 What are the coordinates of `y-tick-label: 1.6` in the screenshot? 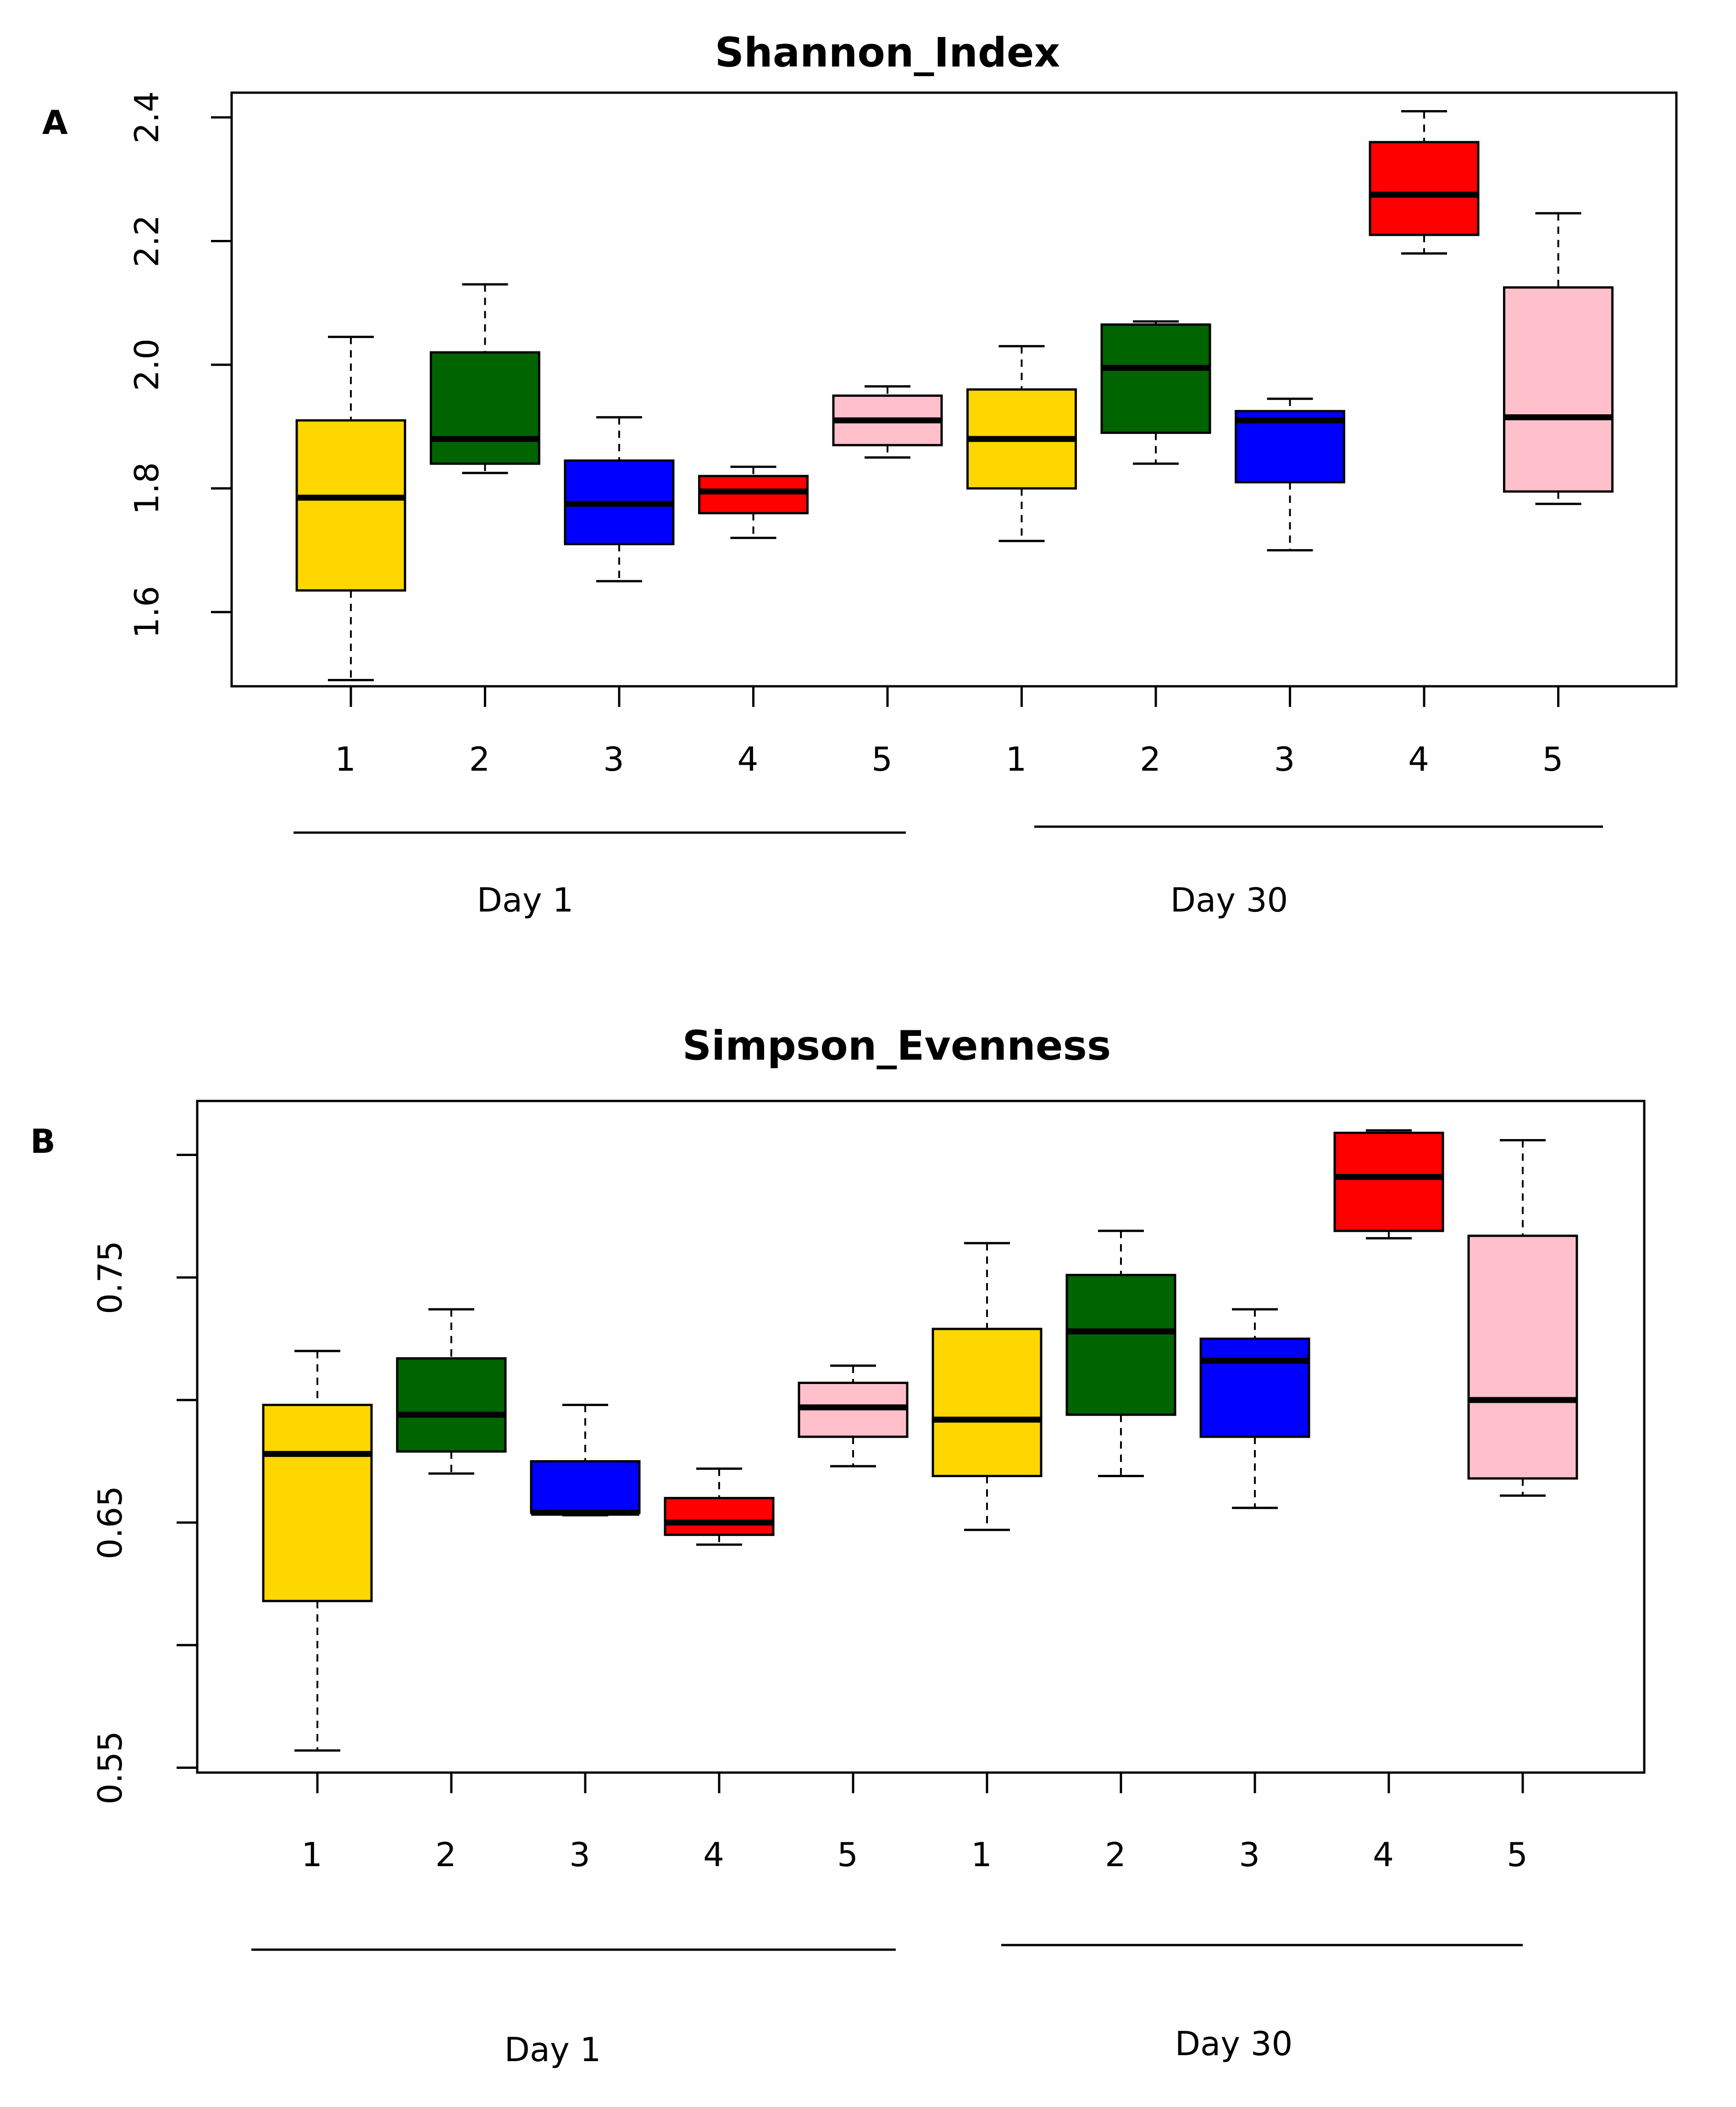 It's located at (147, 612).